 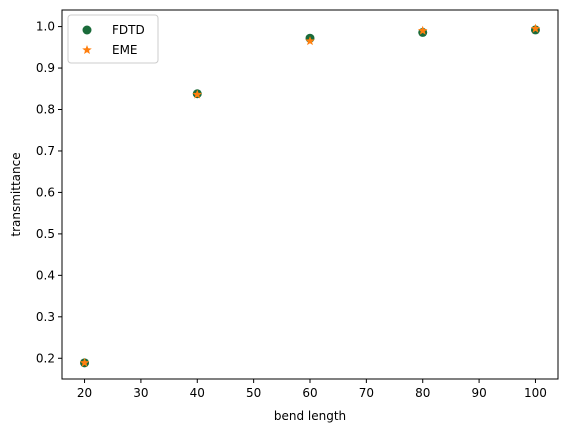 What do you see at coordinates (140, 393) in the screenshot?
I see `x-tick-label: 30` at bounding box center [140, 393].